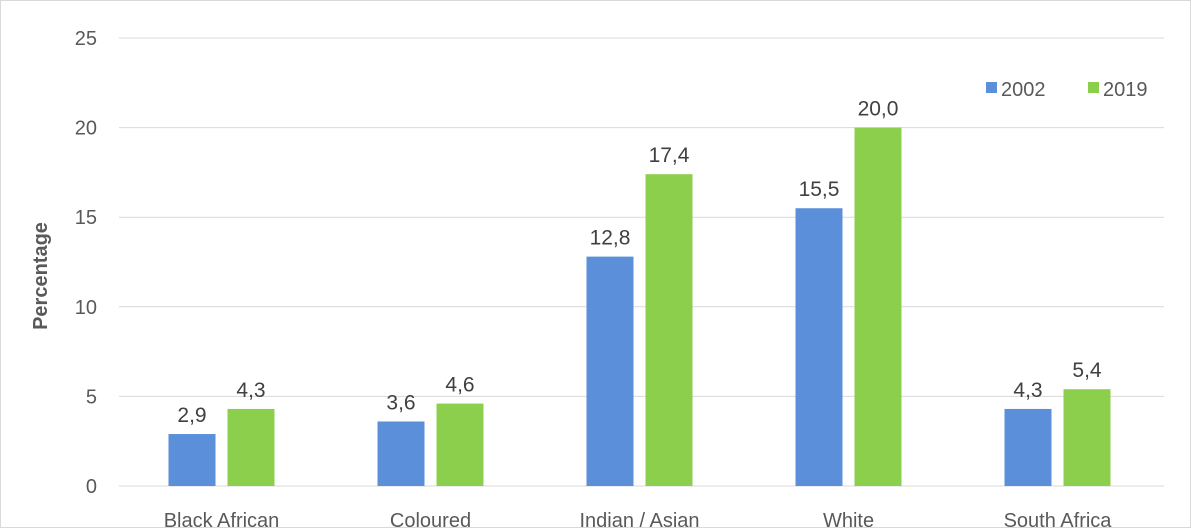 Image resolution: width=1191 pixels, height=529 pixels. What do you see at coordinates (91, 397) in the screenshot?
I see `y-tick-label: 5` at bounding box center [91, 397].